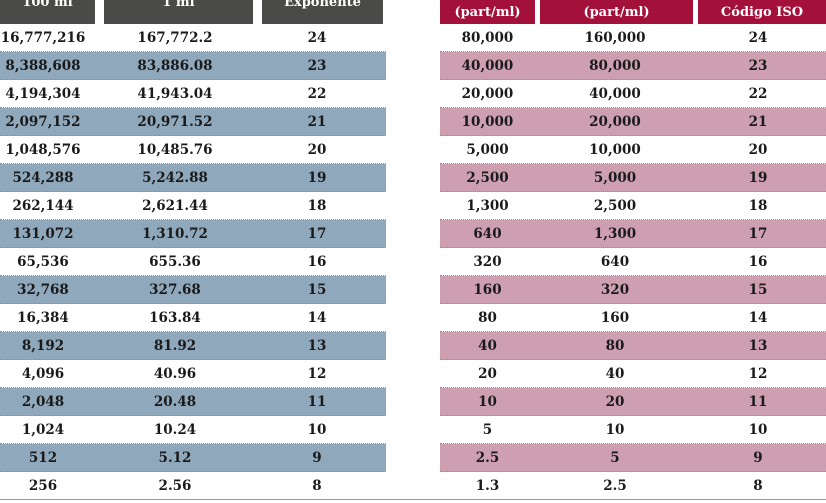  I want to click on table-header: 100 ml 1 ml Exponente, so click(193, 12).